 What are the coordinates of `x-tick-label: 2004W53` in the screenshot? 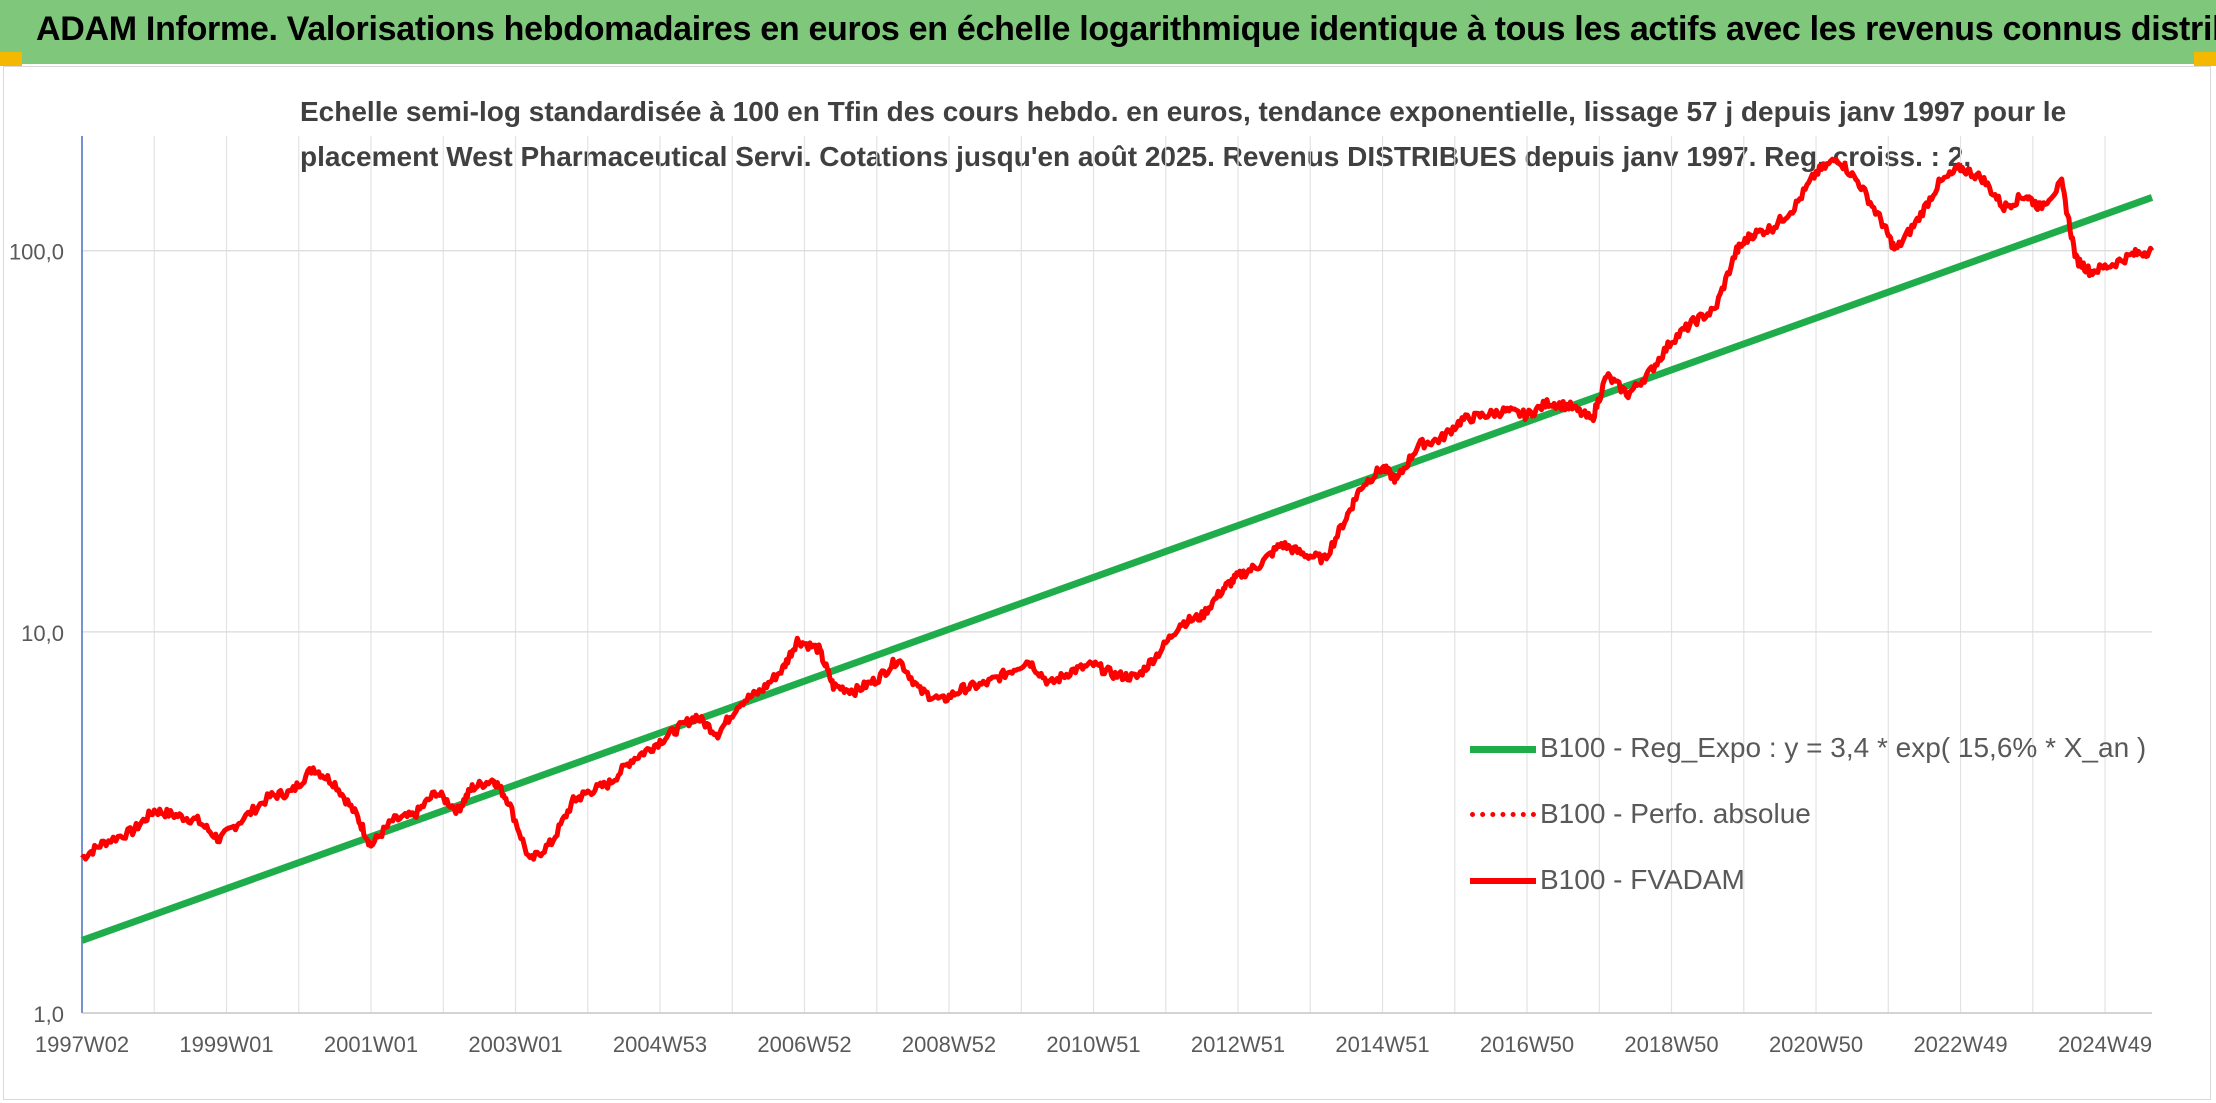 It's located at (660, 1044).